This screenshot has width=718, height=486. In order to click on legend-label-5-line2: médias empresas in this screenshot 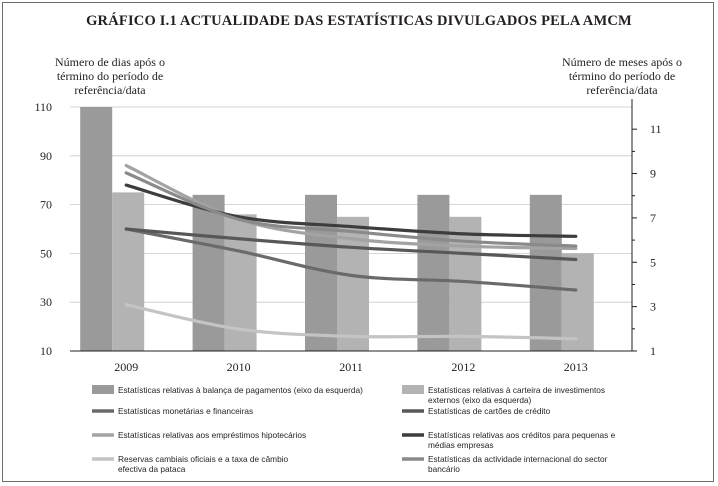, I will do `click(460, 445)`.